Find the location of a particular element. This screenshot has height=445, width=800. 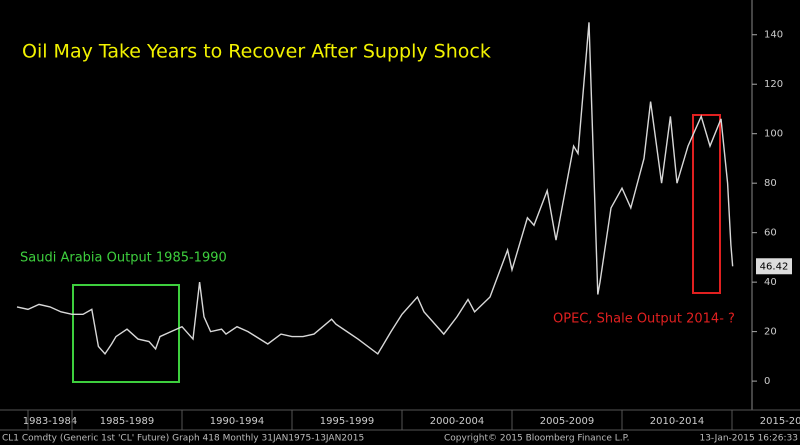

x-tick-label: 1985-1989 is located at coordinates (127, 421).